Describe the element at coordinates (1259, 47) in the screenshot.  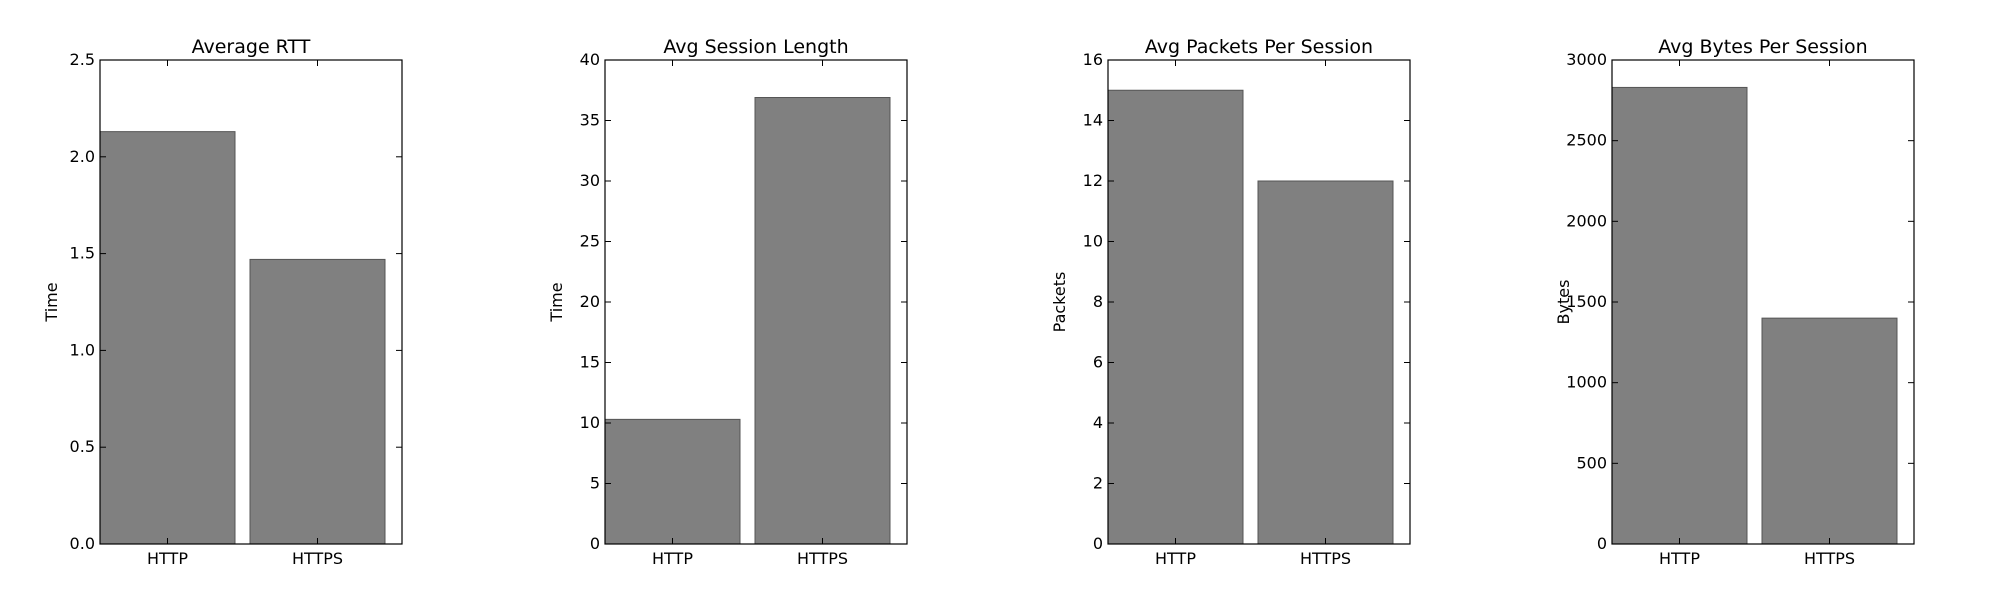
I see `chart-title: Avg Packets Per Session` at that location.